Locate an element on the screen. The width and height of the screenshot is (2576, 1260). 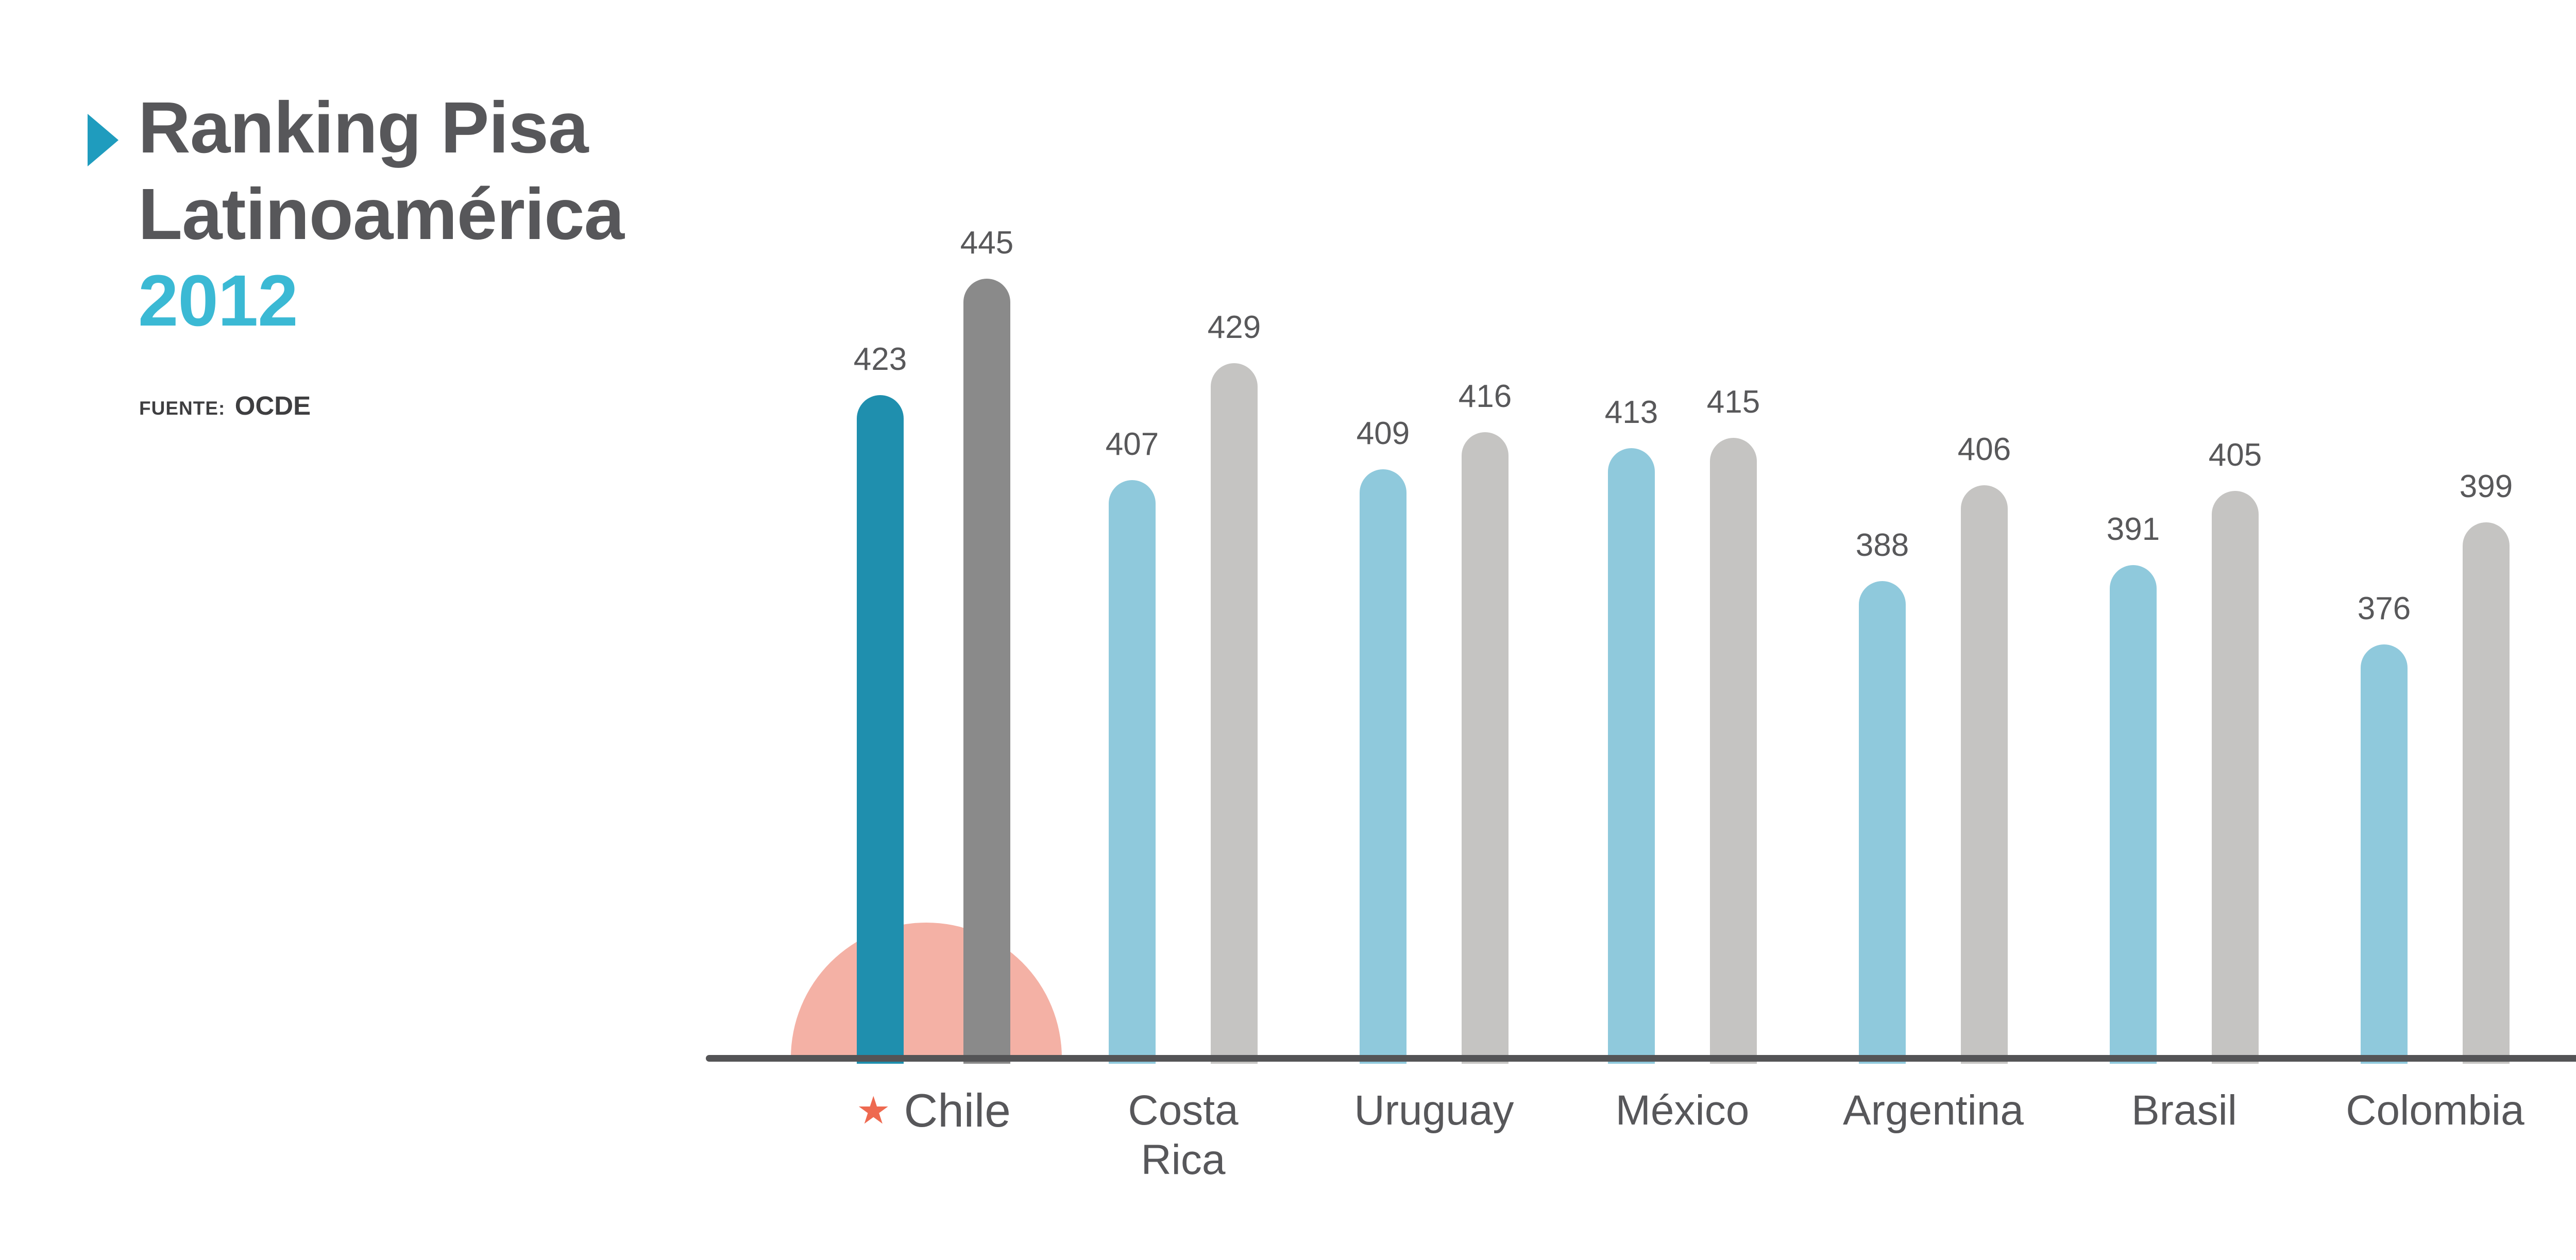
title-line-1: Ranking Pisa is located at coordinates (363, 127).